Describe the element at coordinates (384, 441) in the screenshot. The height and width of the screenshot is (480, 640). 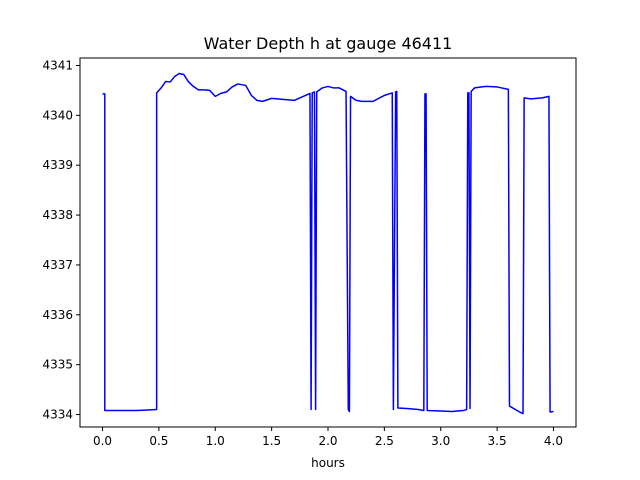
I see `x-tick-label: 2.5` at that location.